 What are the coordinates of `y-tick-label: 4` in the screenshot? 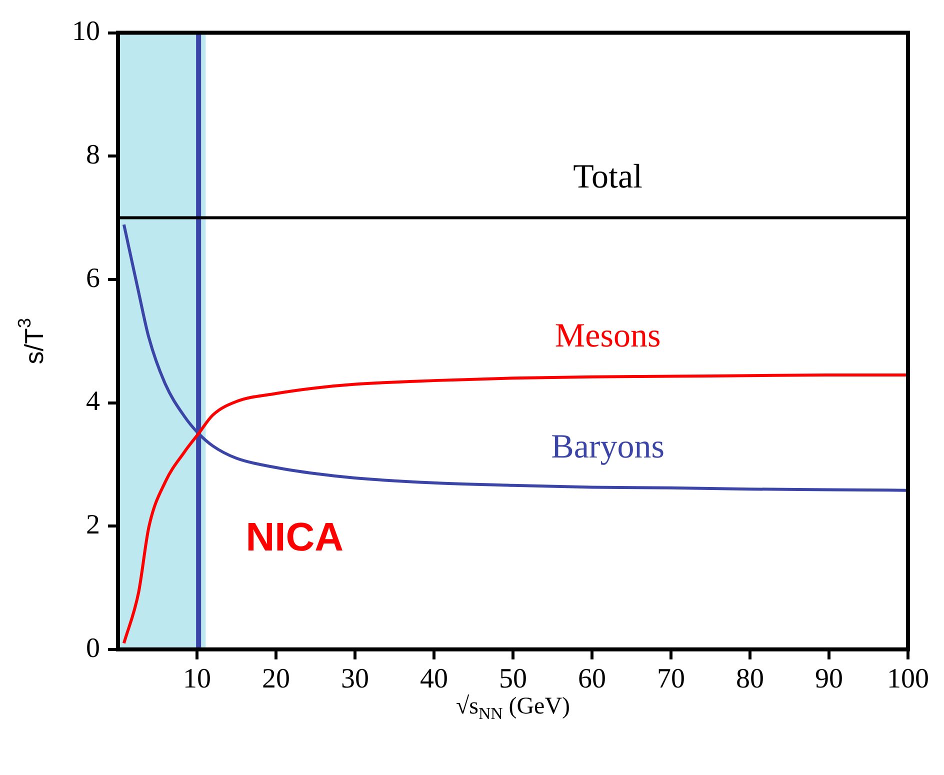 It's located at (93, 402).